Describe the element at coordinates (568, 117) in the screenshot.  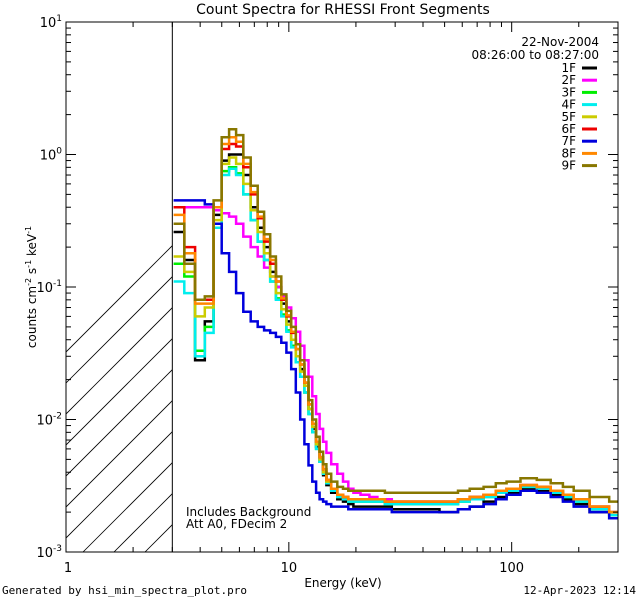
I see `legend-label-5F: 5F` at that location.